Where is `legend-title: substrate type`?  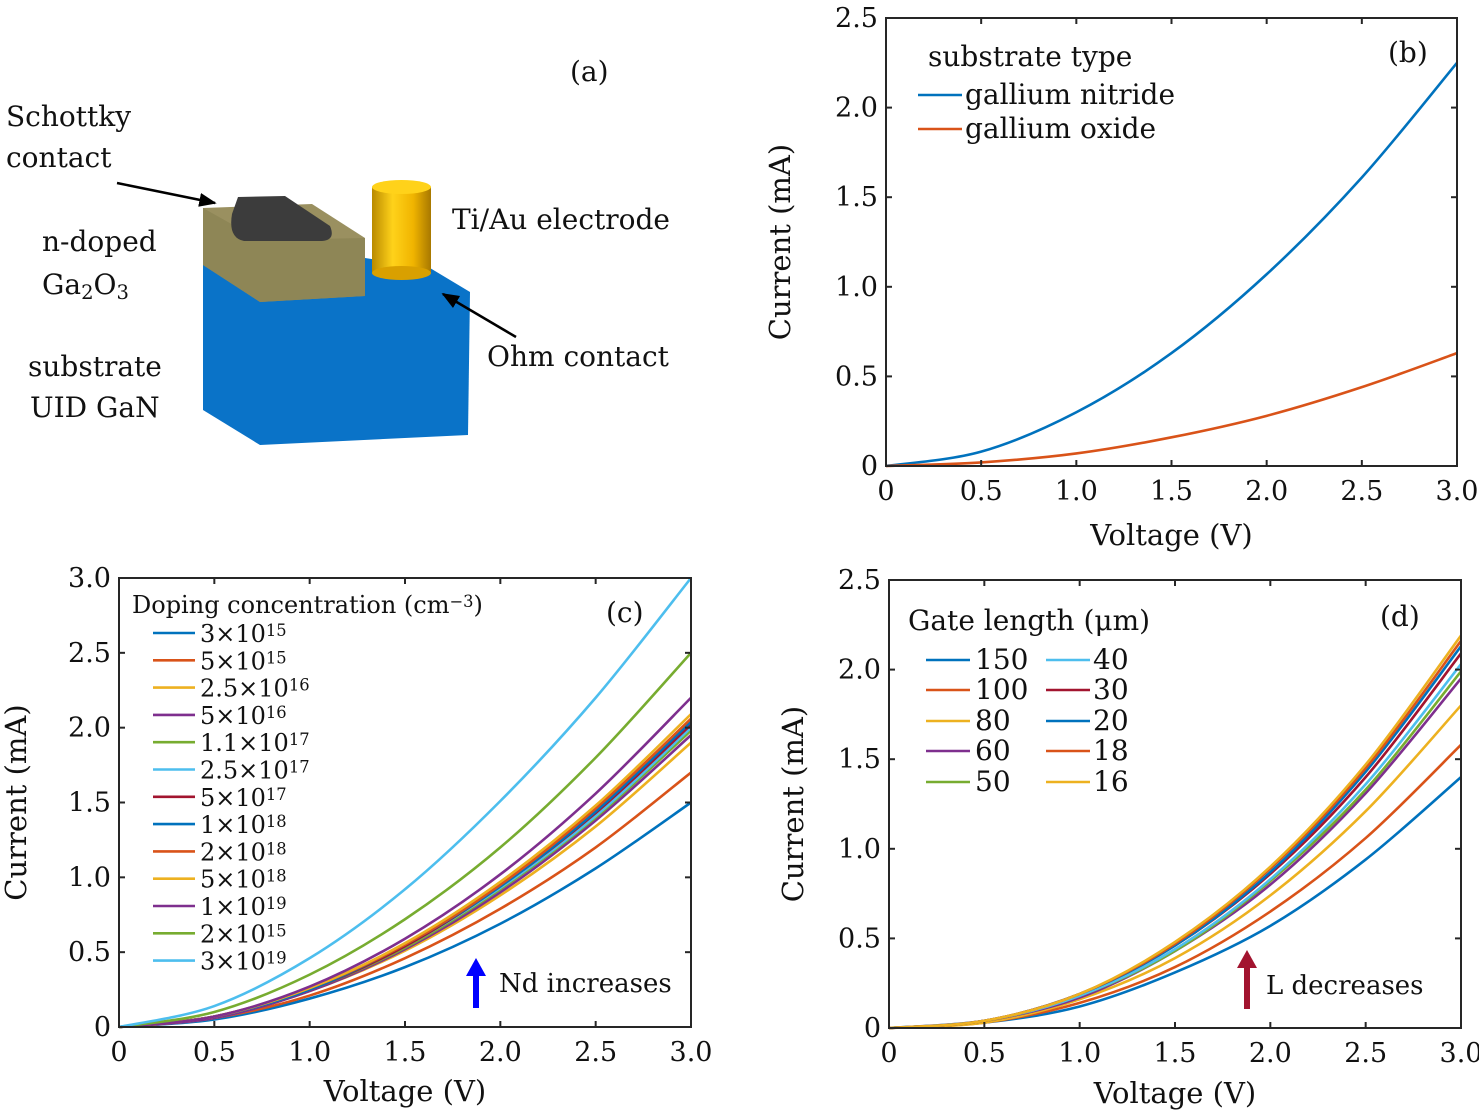 legend-title: substrate type is located at coordinates (1030, 56).